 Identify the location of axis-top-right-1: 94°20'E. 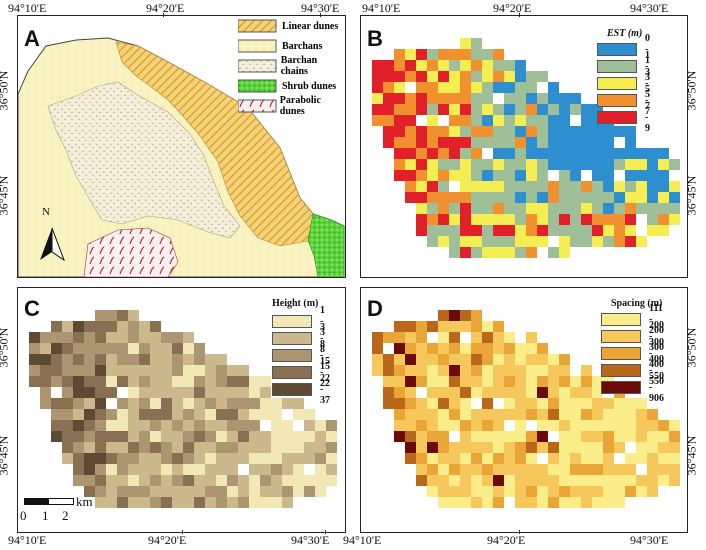
(512, 8).